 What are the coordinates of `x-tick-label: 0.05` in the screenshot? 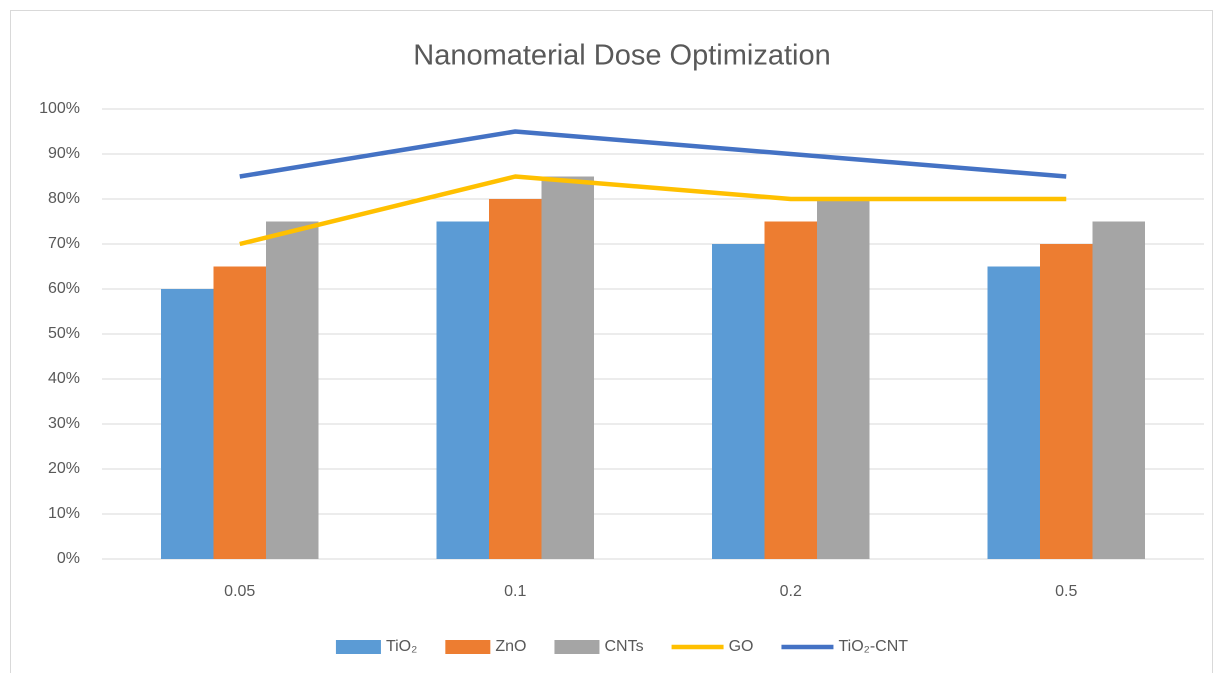 It's located at (239, 591).